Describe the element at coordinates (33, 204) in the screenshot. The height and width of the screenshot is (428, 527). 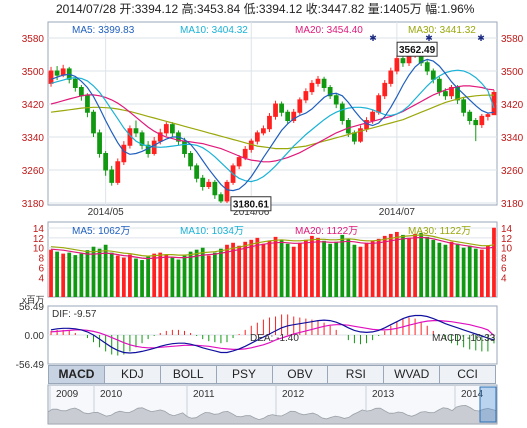
I see `y-tick-label-left: 3180` at that location.